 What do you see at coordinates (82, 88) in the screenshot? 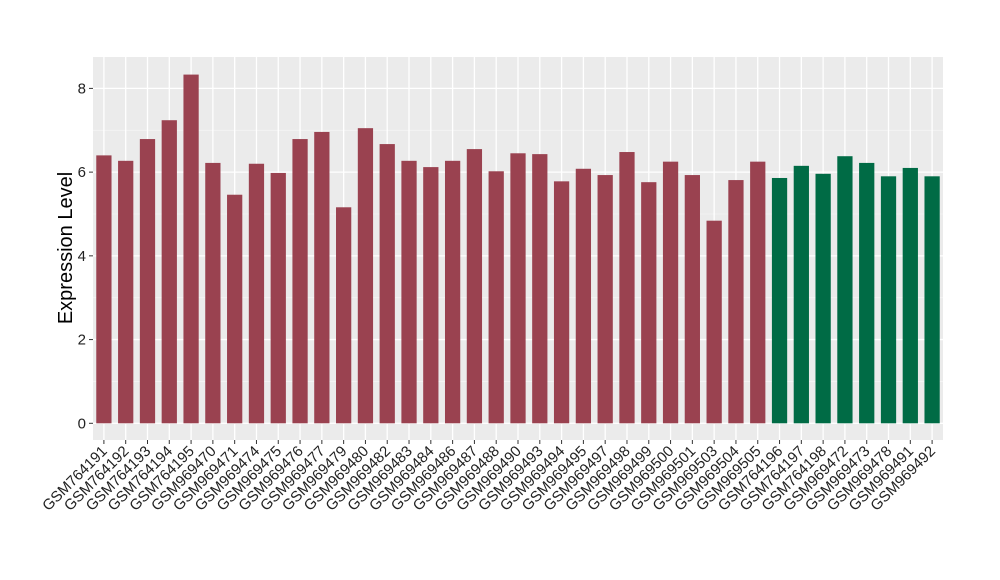
I see `y-tick-label: 8` at bounding box center [82, 88].